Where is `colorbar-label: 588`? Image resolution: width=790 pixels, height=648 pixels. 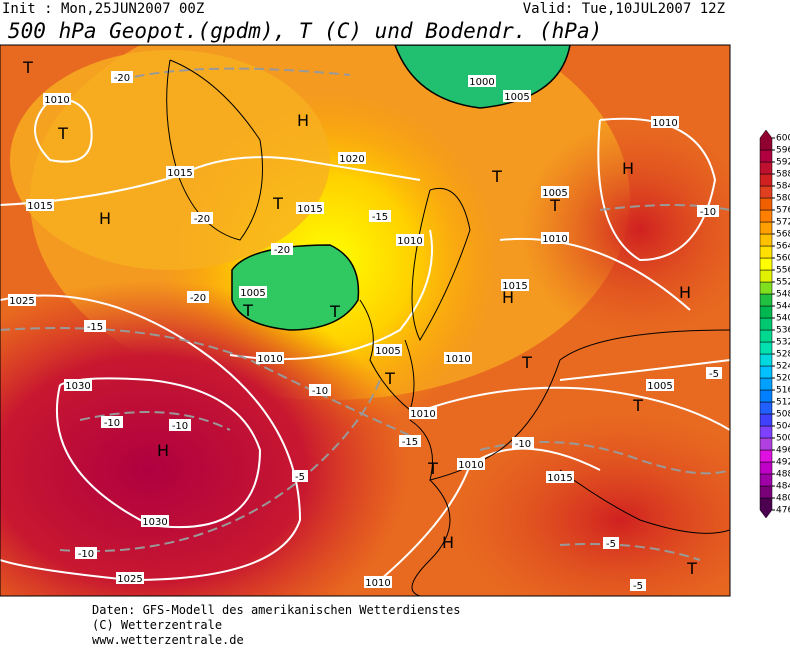 colorbar-label: 588 is located at coordinates (783, 175).